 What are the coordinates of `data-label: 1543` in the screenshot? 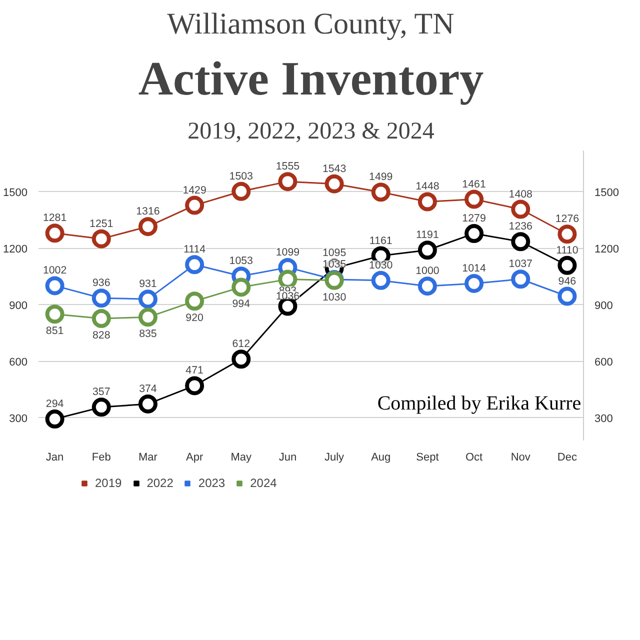 It's located at (334, 168).